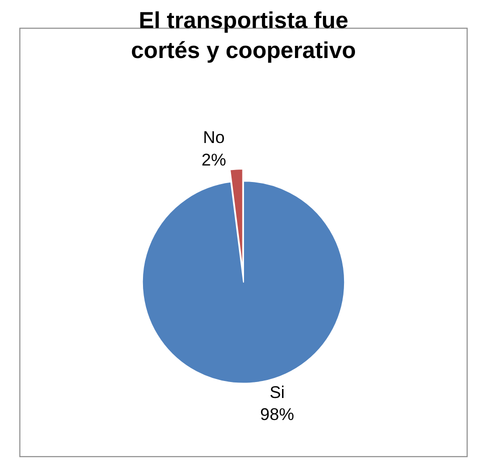 Image resolution: width=487 pixels, height=466 pixels. What do you see at coordinates (277, 392) in the screenshot?
I see `slice-label: Si` at bounding box center [277, 392].